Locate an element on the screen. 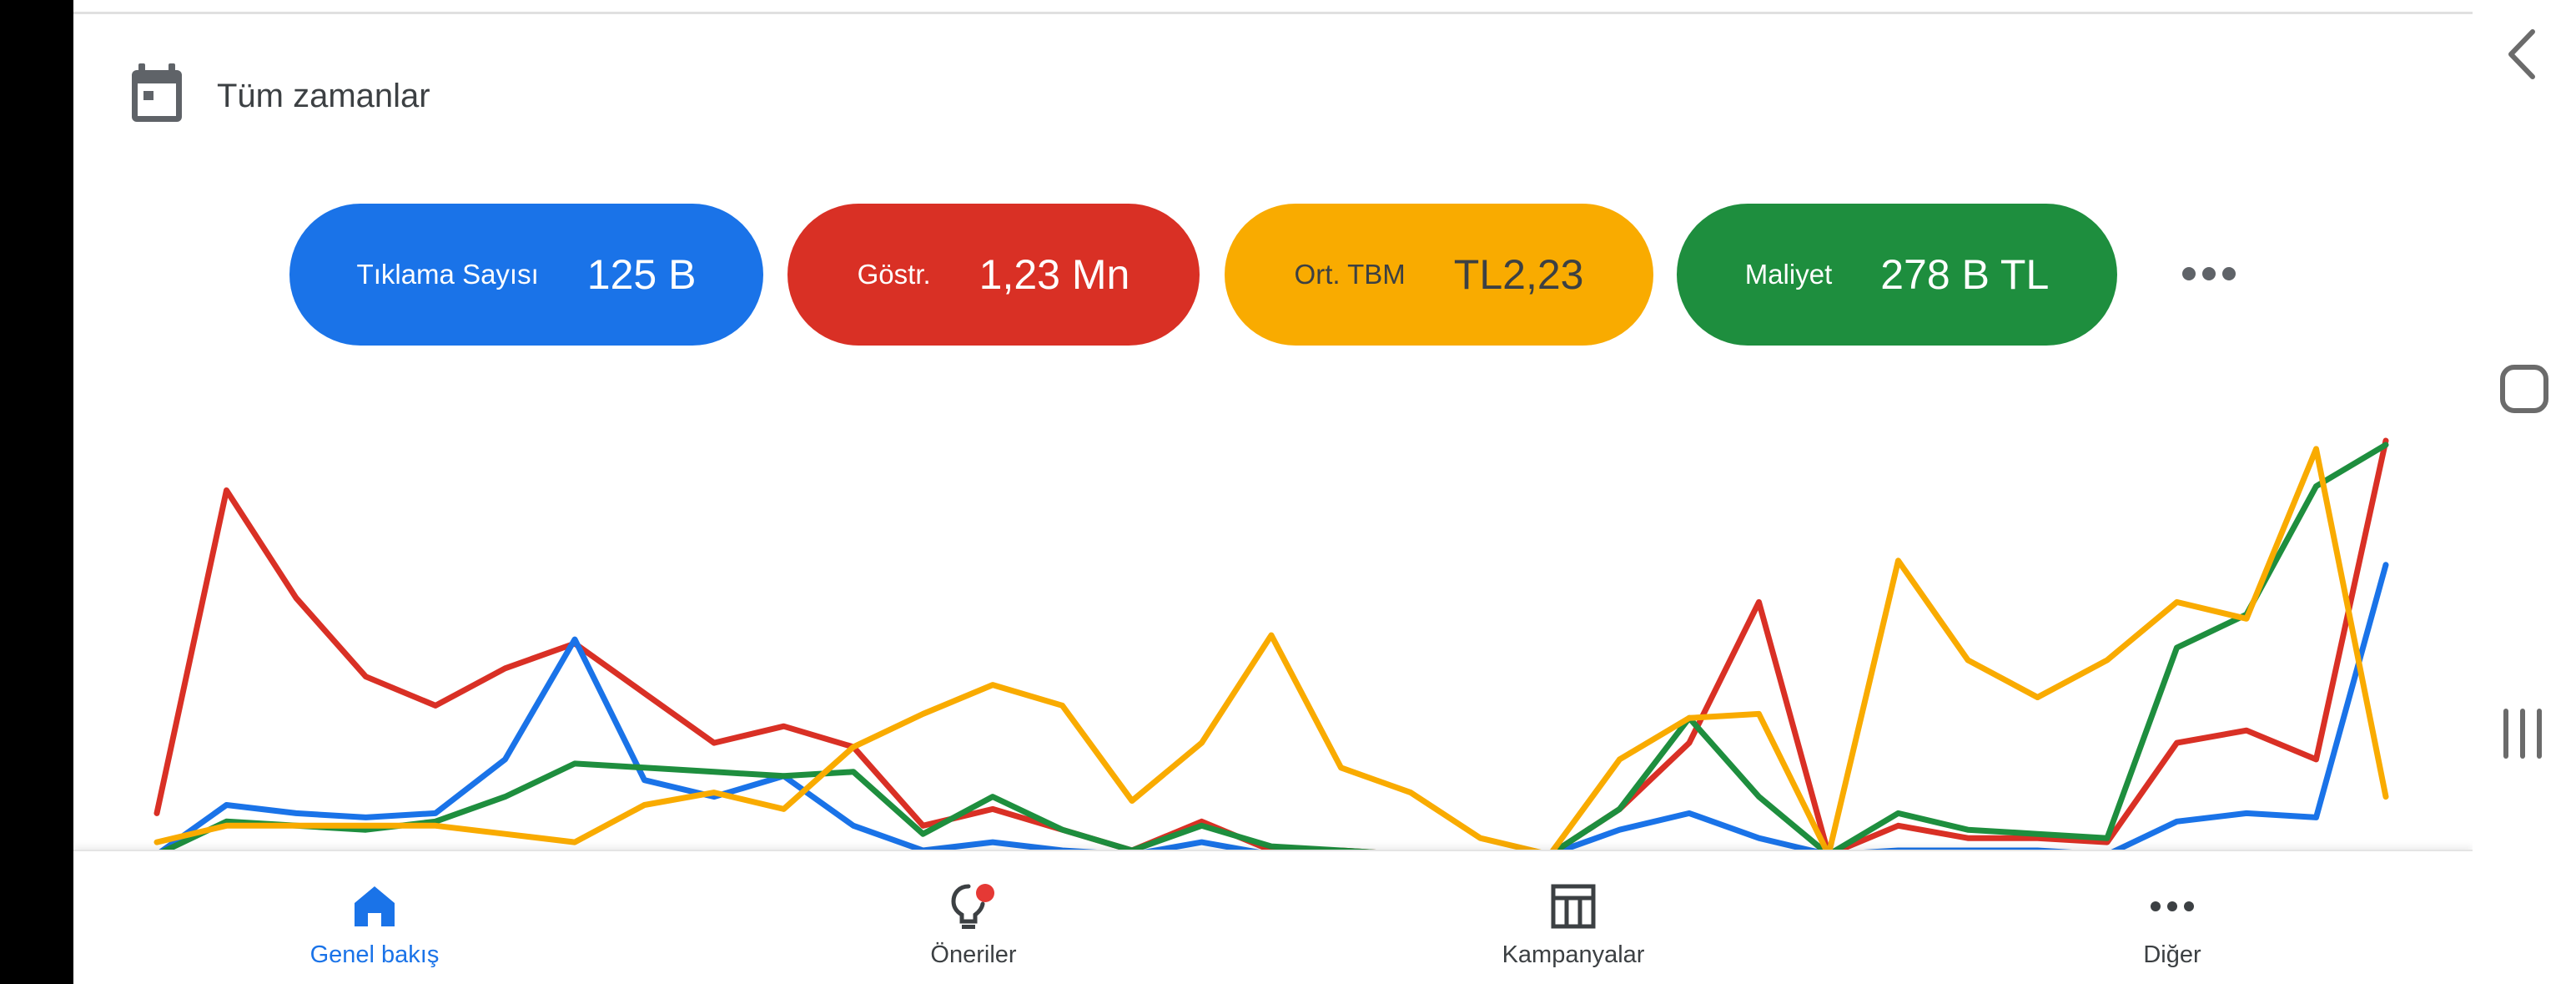 The height and width of the screenshot is (984, 2576). nav-item-recommendations: Öneriler is located at coordinates (973, 918).